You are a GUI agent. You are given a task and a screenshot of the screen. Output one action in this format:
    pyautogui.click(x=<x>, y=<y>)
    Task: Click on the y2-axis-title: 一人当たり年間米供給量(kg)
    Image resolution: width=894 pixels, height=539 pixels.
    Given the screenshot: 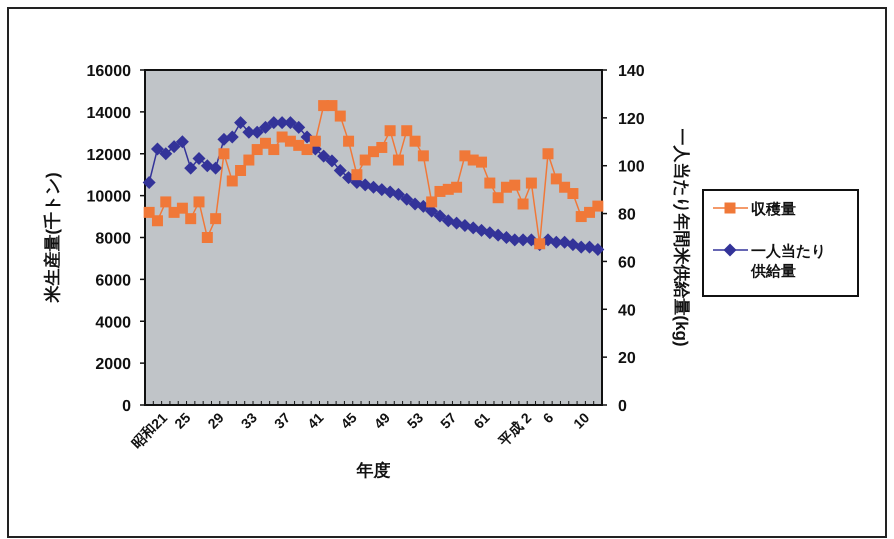 What is the action you would take?
    pyautogui.click(x=681, y=237)
    